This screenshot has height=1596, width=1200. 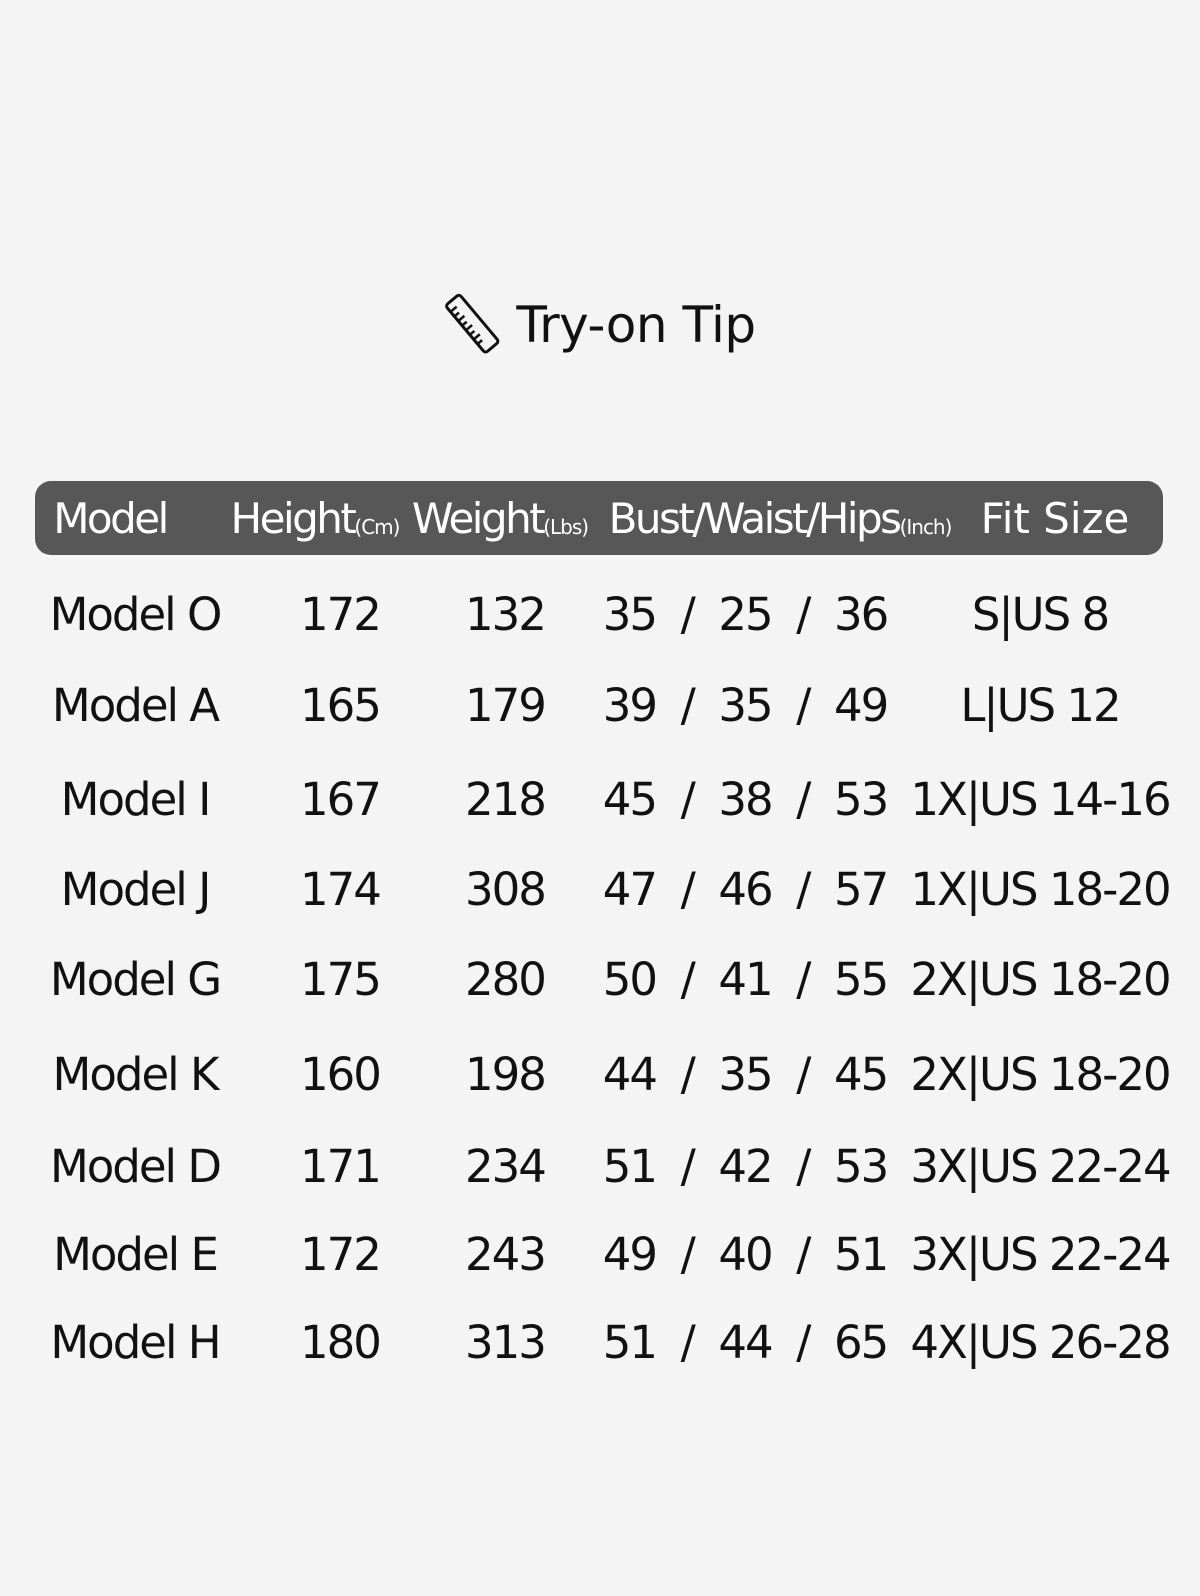 I want to click on table-row: Model A 165 179 39 / 35 / 49 L|US 12, so click(x=600, y=705).